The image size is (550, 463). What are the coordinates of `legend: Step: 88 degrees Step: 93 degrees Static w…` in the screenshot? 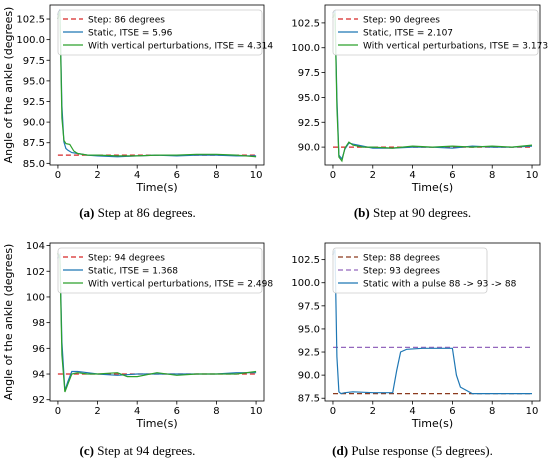 It's located at (424, 270).